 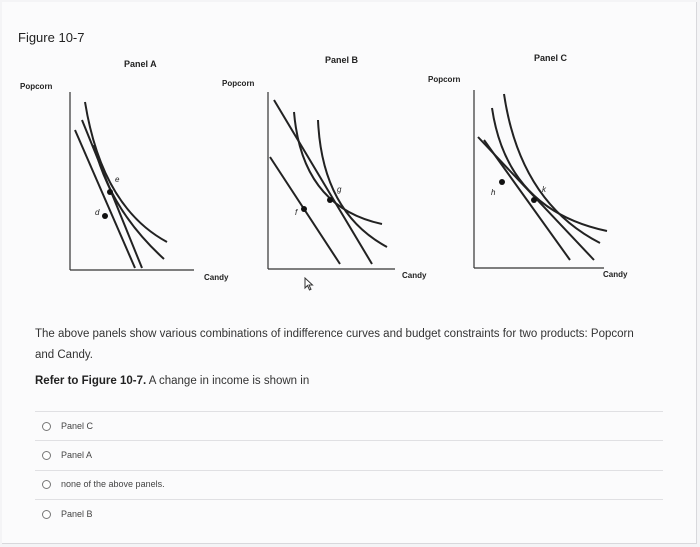 What do you see at coordinates (140, 64) in the screenshot?
I see `panel-a-label: Panel A` at bounding box center [140, 64].